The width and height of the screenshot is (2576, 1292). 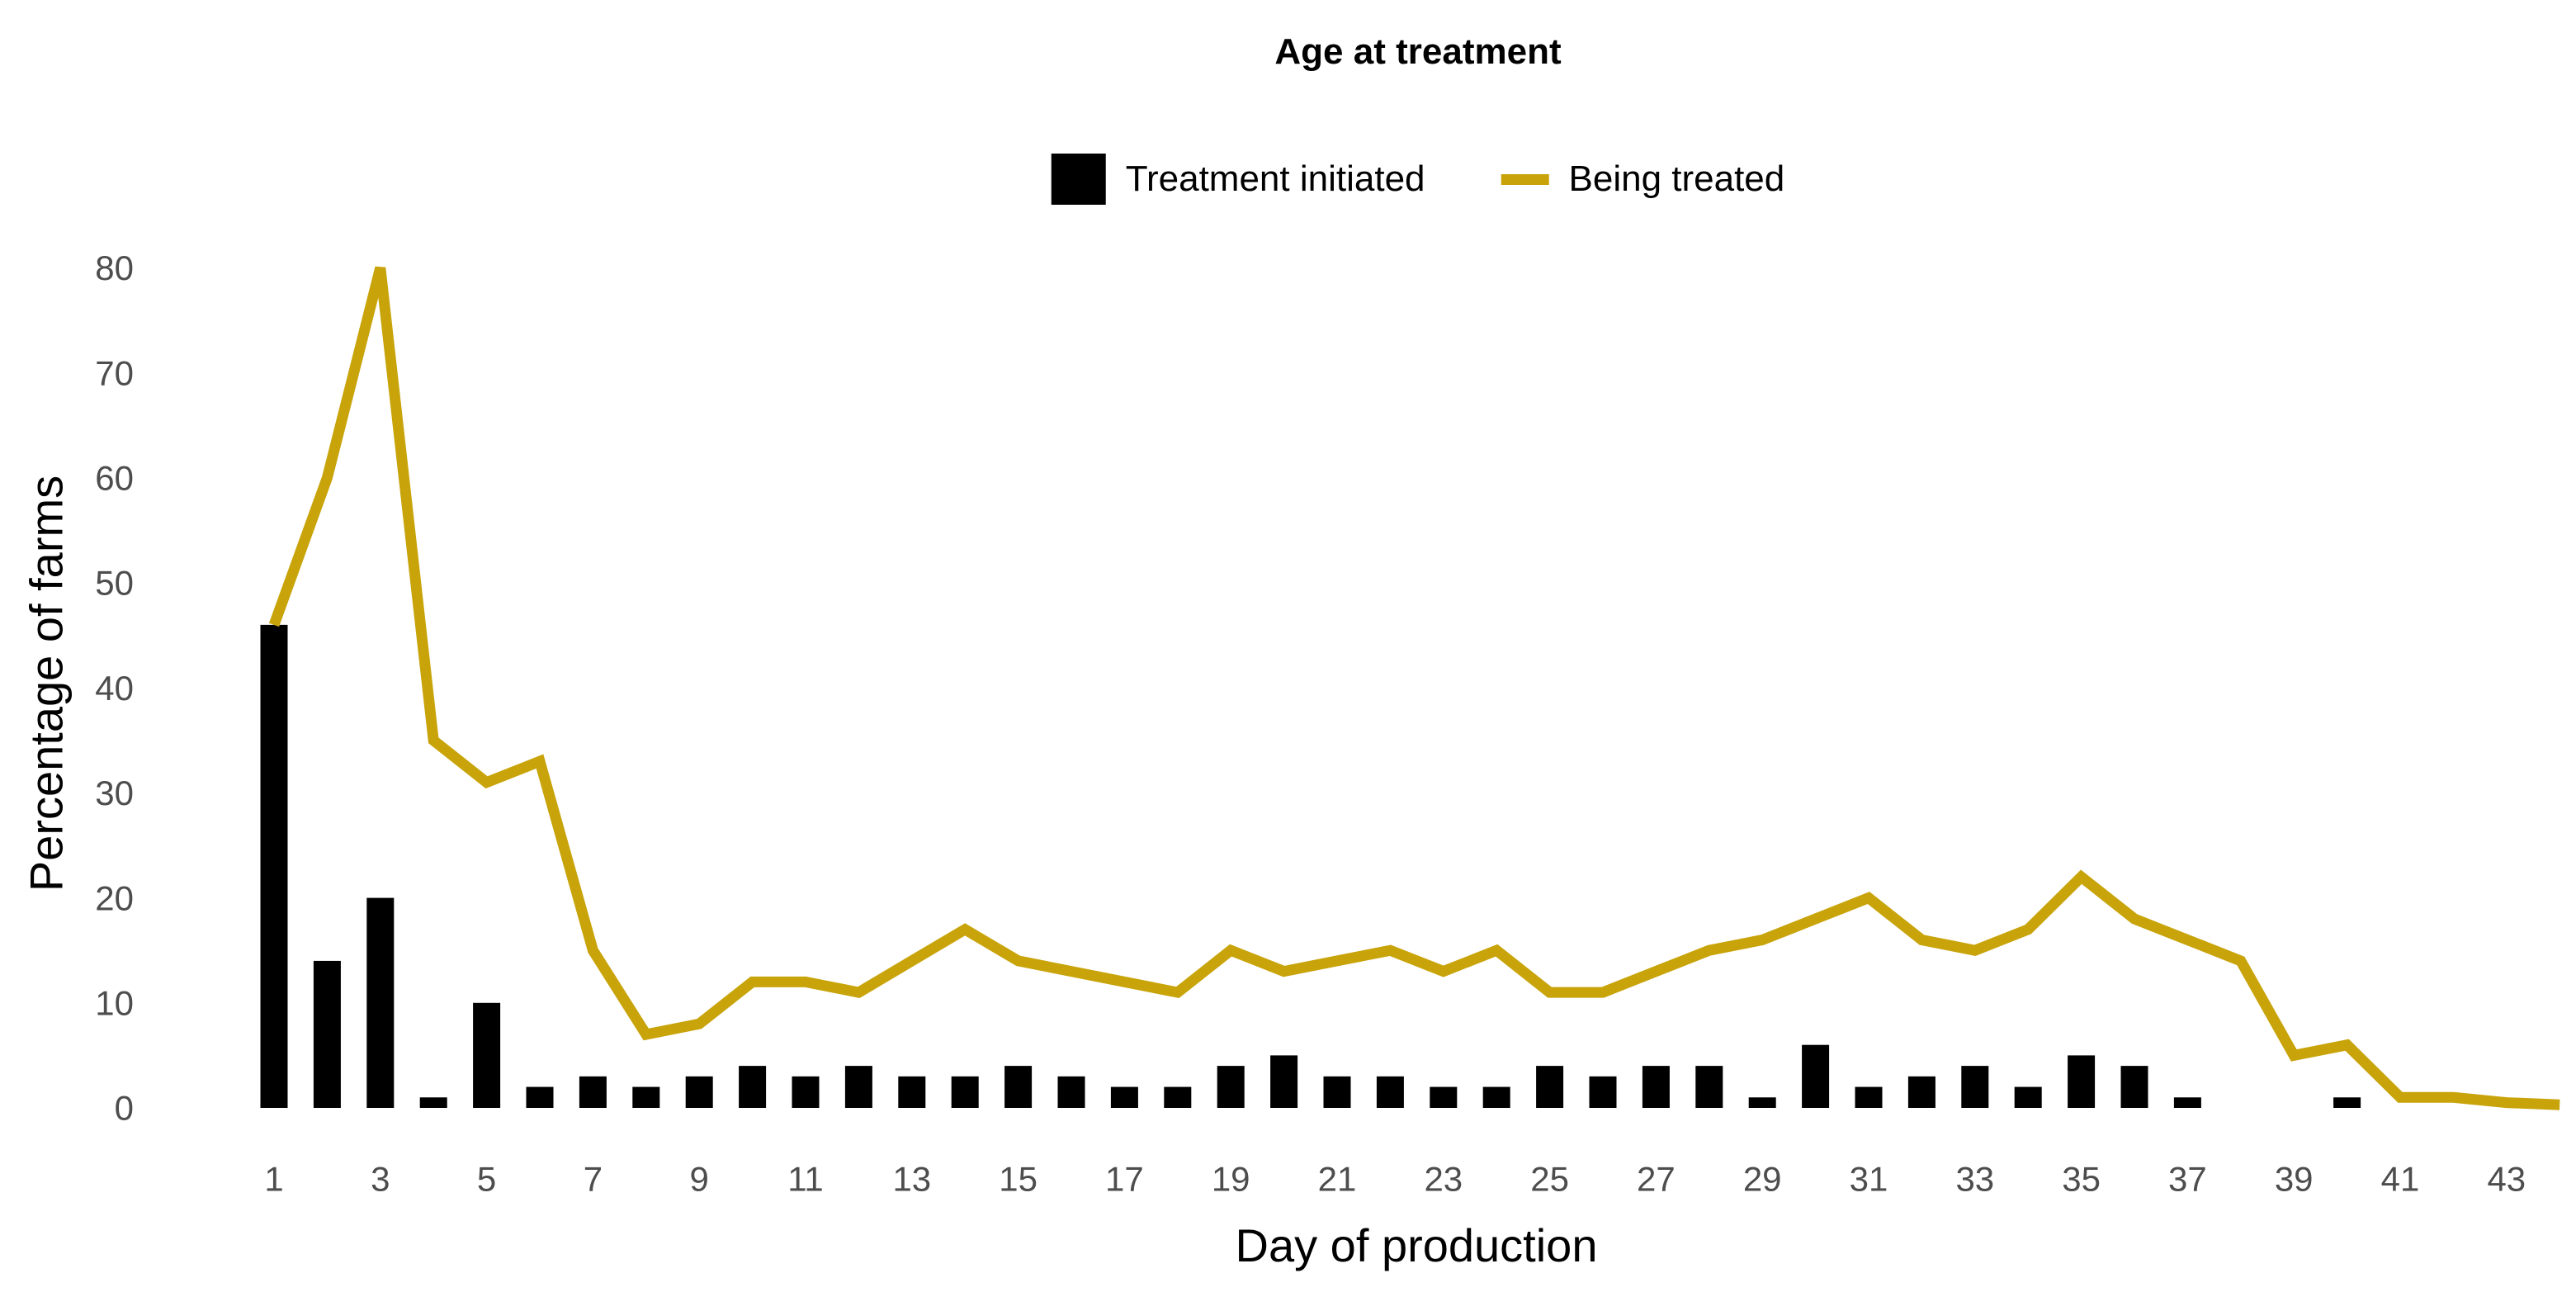 I want to click on chart-title: Age at treatment, so click(x=1418, y=51).